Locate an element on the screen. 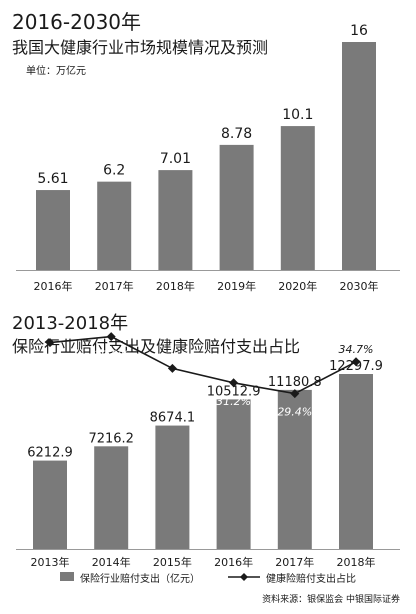 This screenshot has width=416, height=614. chart1-value-label: 8.78 is located at coordinates (236, 134).